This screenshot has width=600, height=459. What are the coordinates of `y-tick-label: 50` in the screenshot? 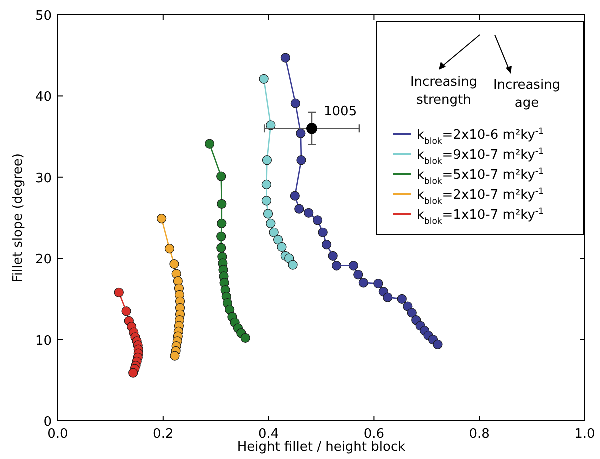 It's located at (43, 16).